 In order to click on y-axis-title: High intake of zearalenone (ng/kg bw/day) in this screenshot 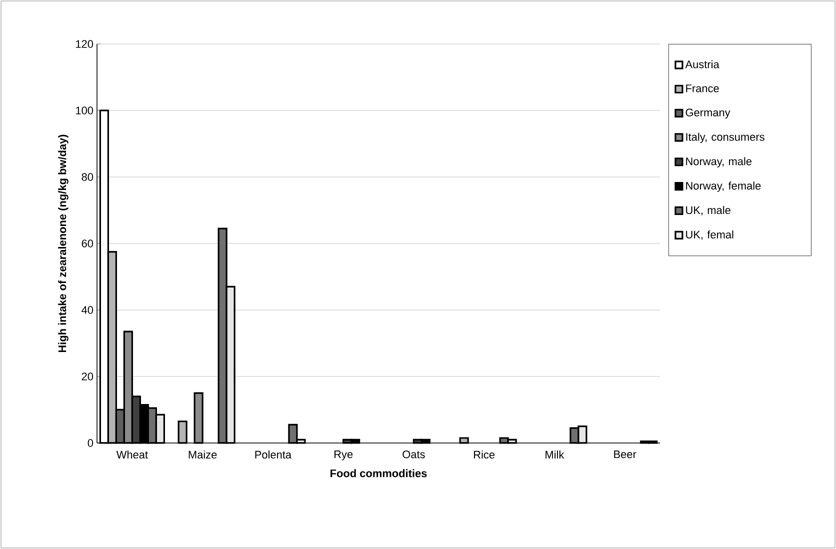, I will do `click(63, 243)`.